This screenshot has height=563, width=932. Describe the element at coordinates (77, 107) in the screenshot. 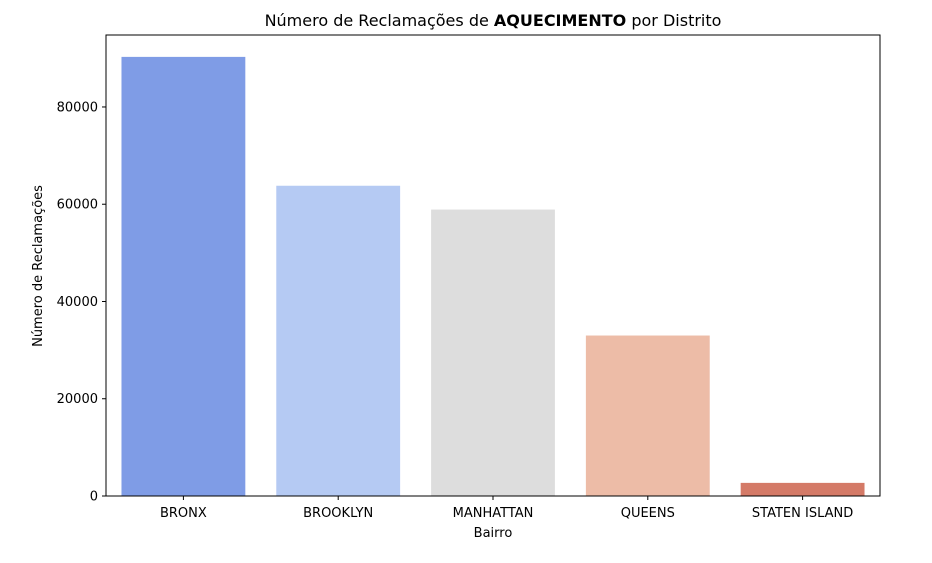

I see `y-tick-label: 80000` at that location.